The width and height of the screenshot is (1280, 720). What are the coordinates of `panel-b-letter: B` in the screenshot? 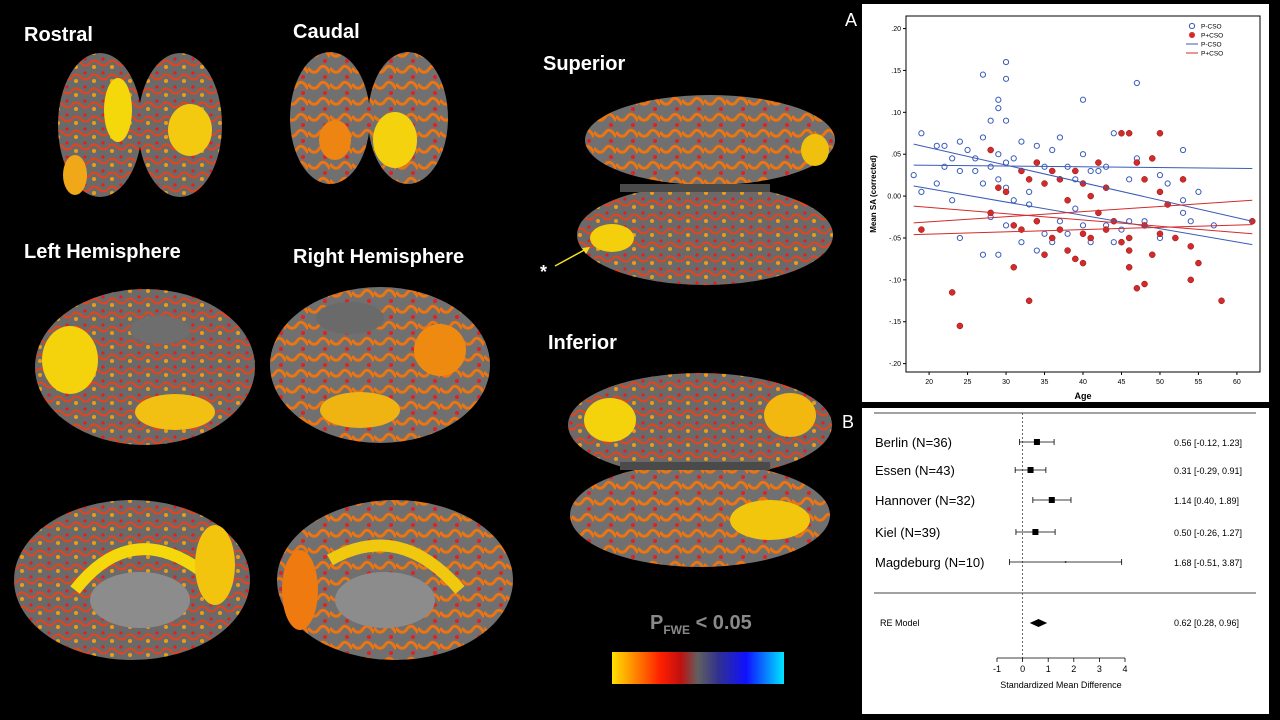 It's located at (848, 422).